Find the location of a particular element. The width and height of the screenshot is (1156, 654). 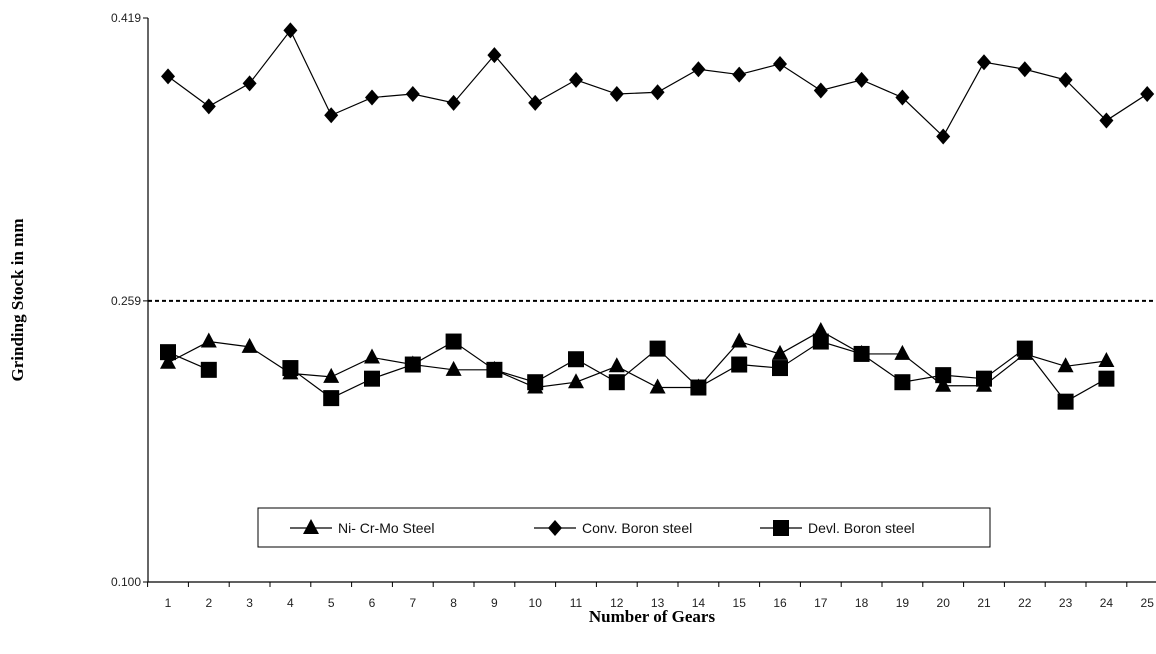

series-square is located at coordinates (637, 371).